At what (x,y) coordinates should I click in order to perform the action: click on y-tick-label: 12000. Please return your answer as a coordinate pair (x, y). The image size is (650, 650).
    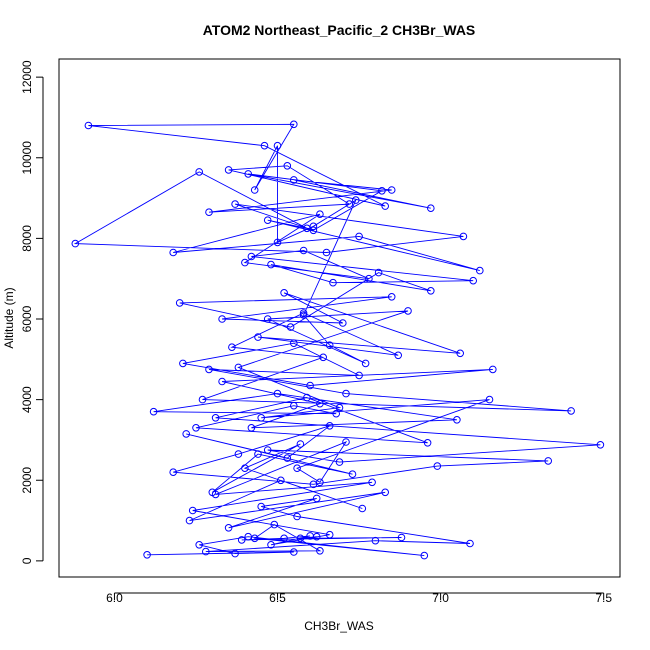
    Looking at the image, I should click on (27, 77).